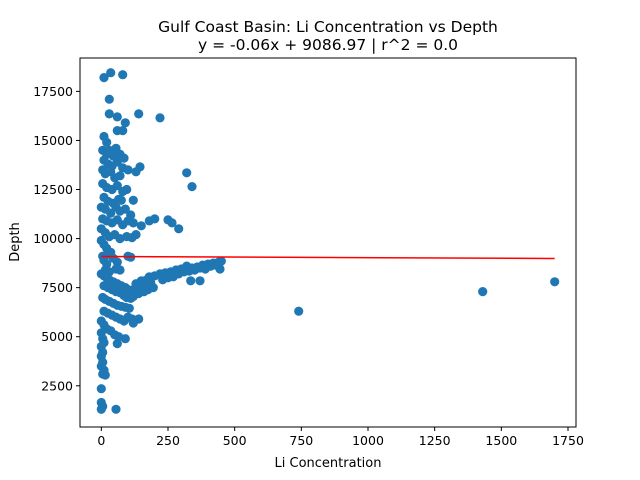  Describe the element at coordinates (340, 437) in the screenshot. I see `x-axis: 0 250 500 750 1000 1250 1500 1750` at that location.